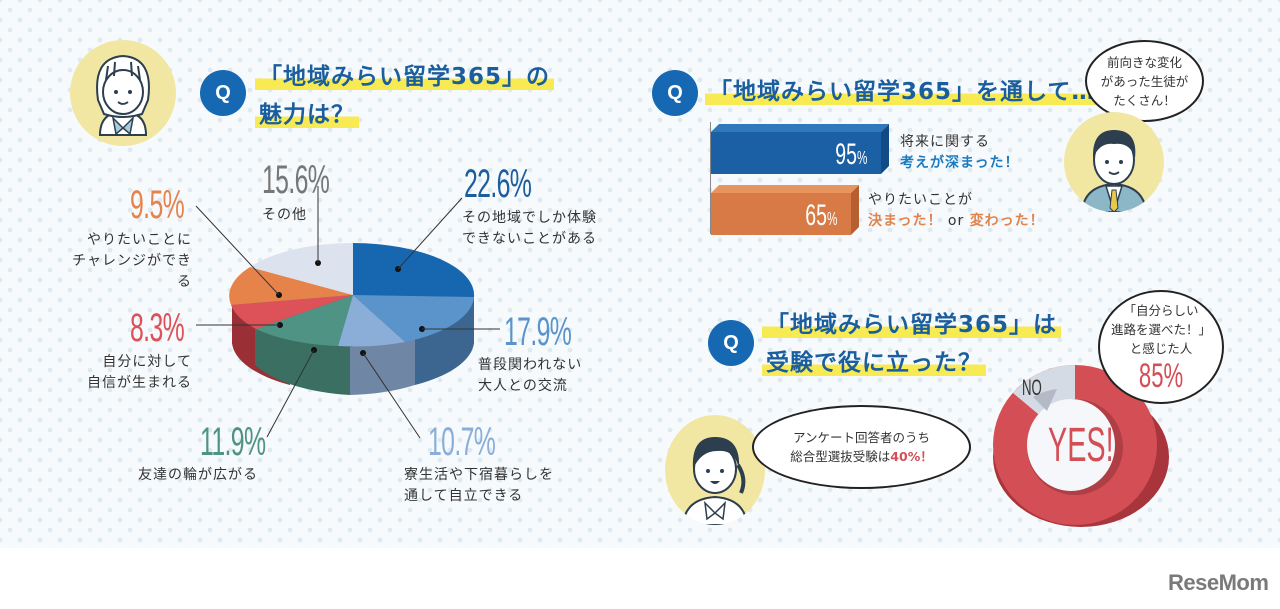 The image size is (1280, 609). What do you see at coordinates (710, 178) in the screenshot?
I see `bar-axis-line` at bounding box center [710, 178].